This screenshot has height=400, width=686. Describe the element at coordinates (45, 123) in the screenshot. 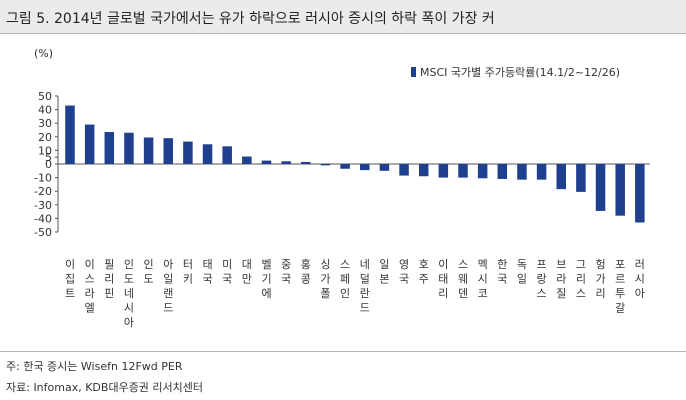

I see `y-tick-label: 30` at that location.